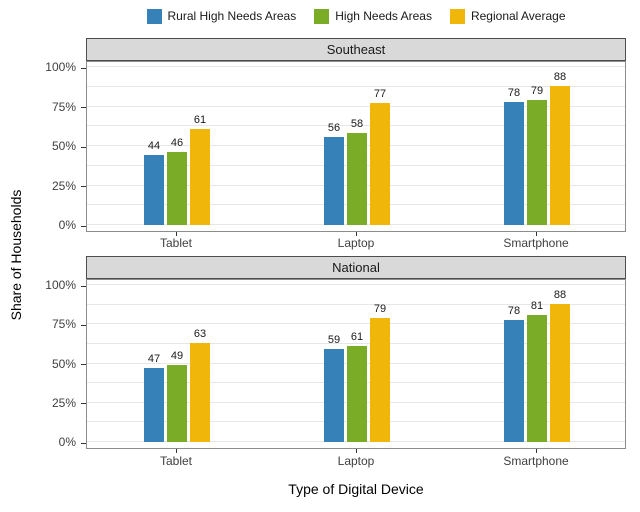 The height and width of the screenshot is (512, 640). I want to click on legend-item: High Needs Areas, so click(373, 16).